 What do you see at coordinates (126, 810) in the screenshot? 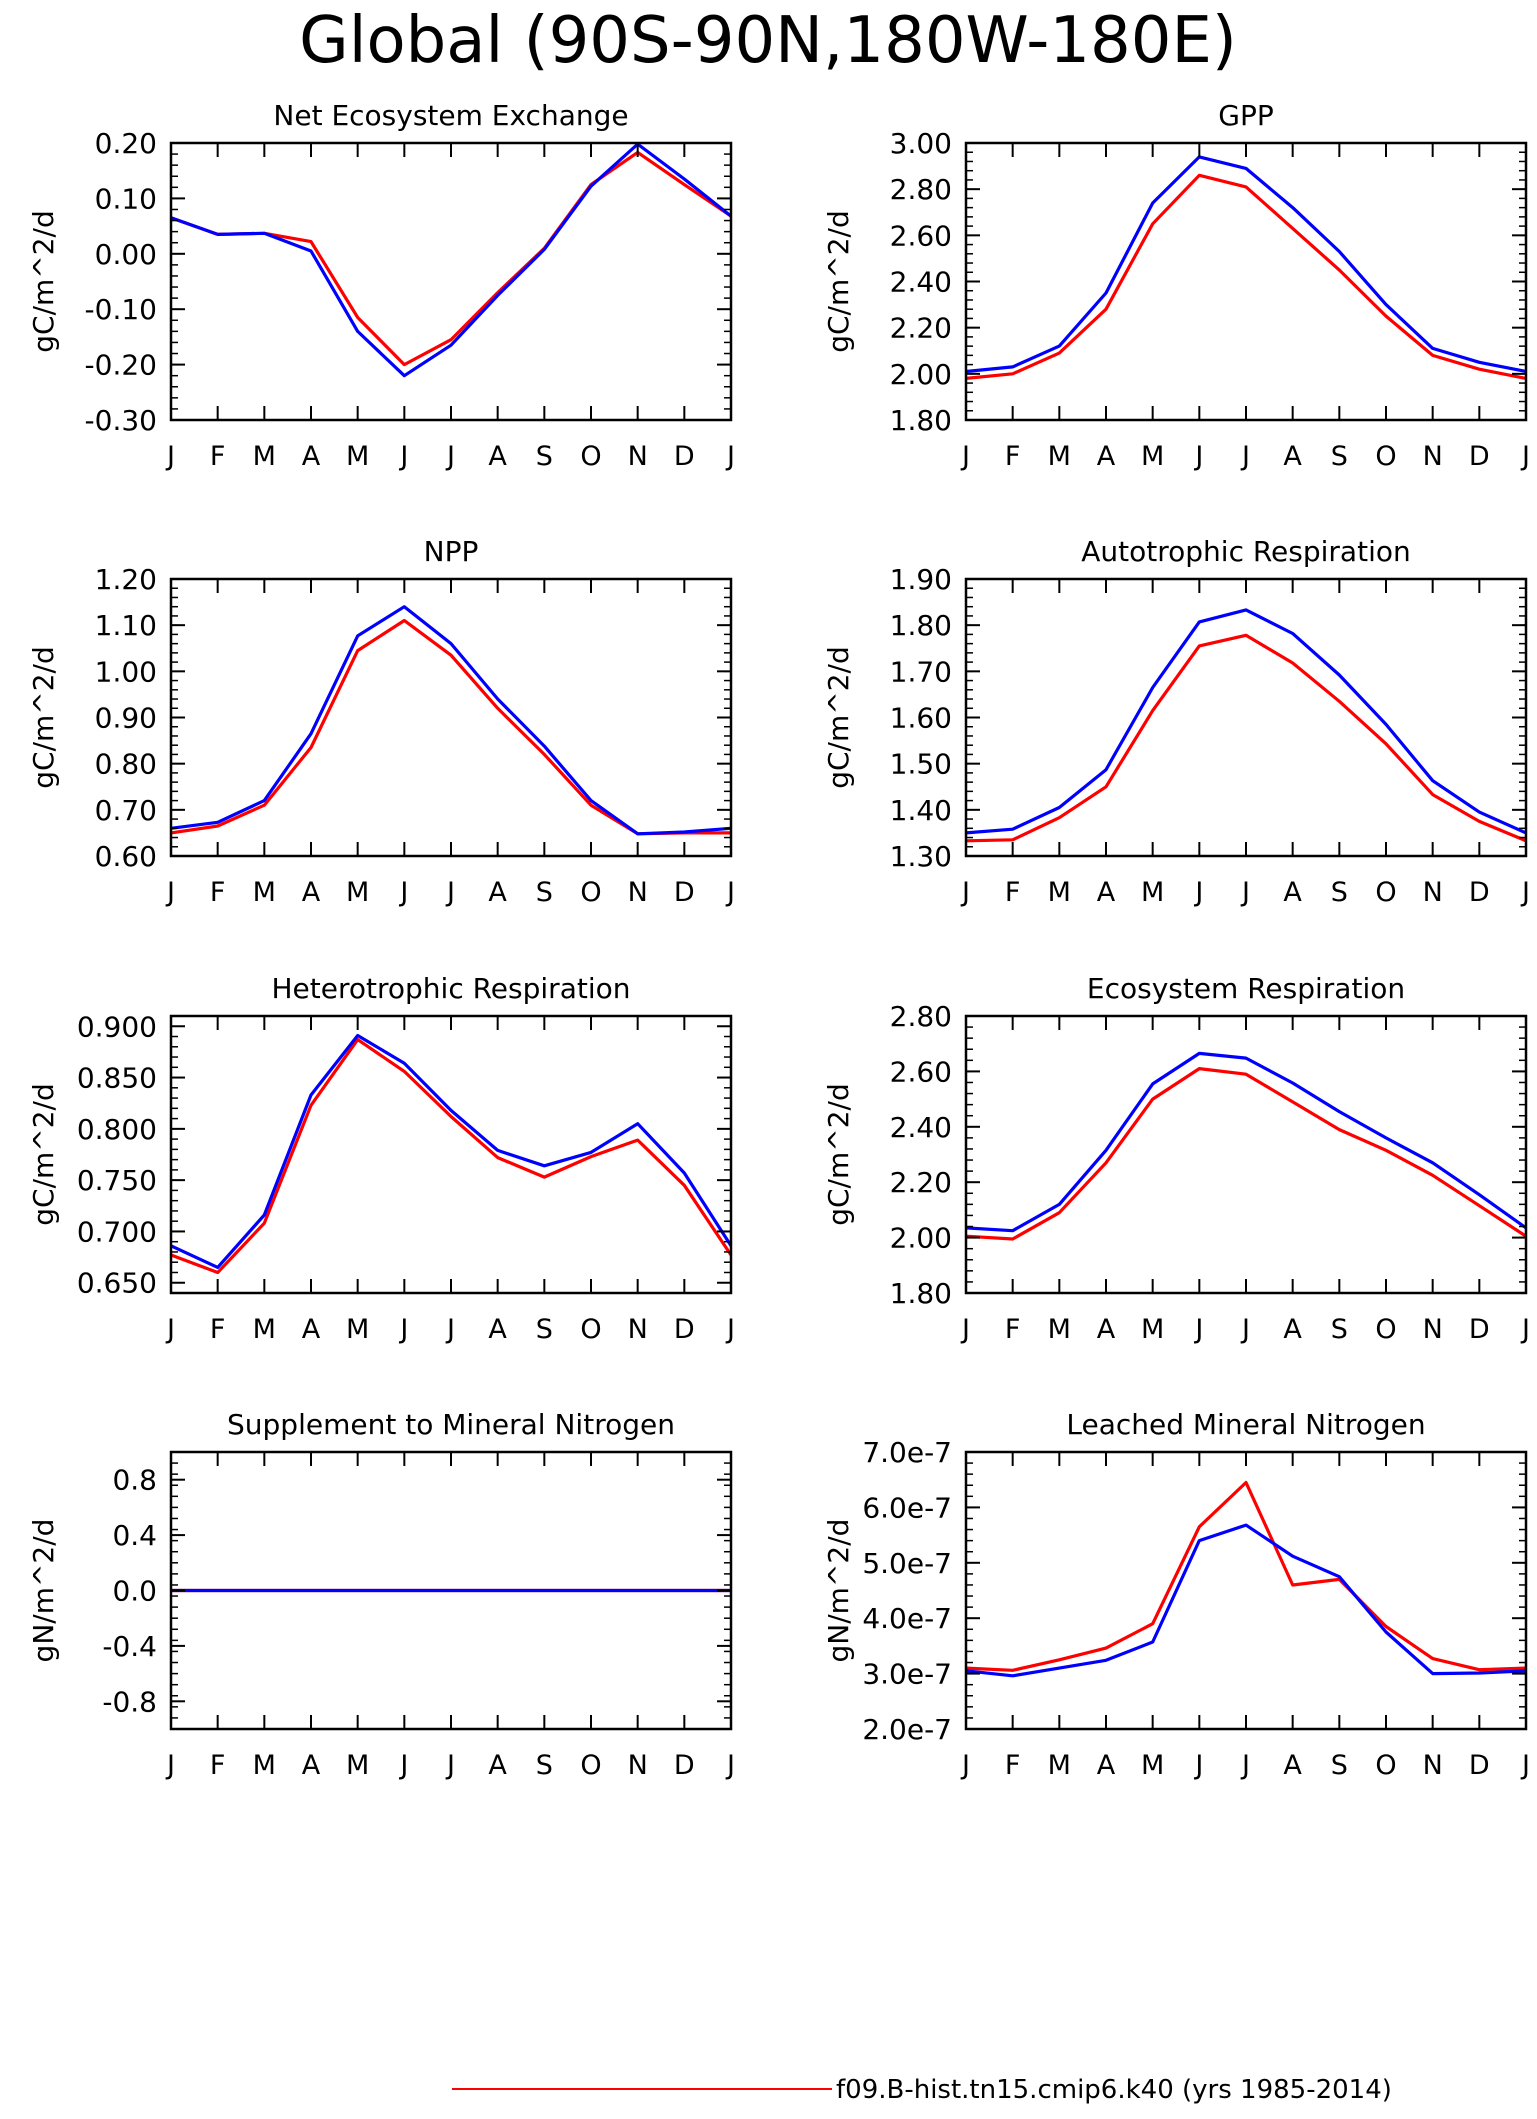
I see `y-tick-label: 0.70` at bounding box center [126, 810].